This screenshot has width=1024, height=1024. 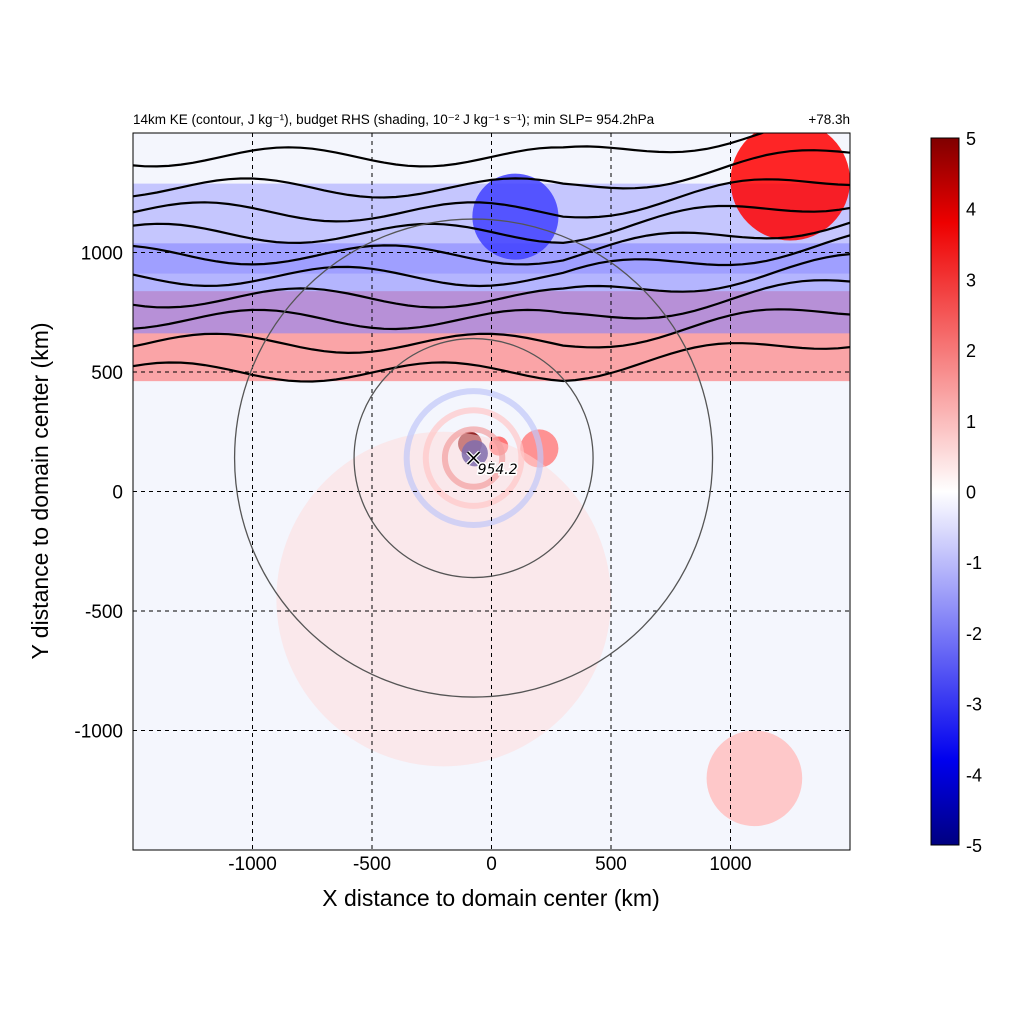 What do you see at coordinates (98, 493) in the screenshot?
I see `y-axis-ticks: -1000 -500 0 500 1000` at bounding box center [98, 493].